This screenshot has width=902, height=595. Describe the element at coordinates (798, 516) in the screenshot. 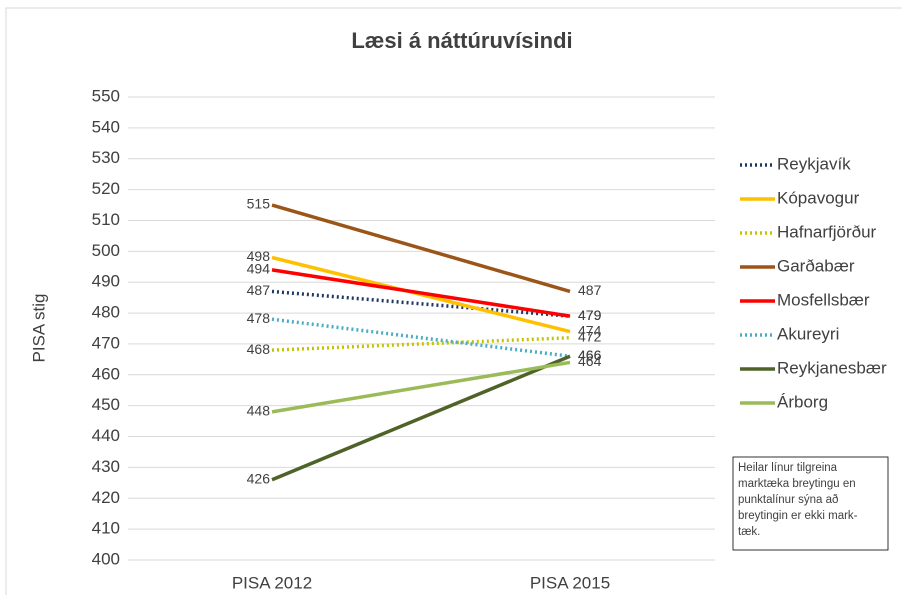

I see `annotation-text: breytingin er ekki mark-` at that location.